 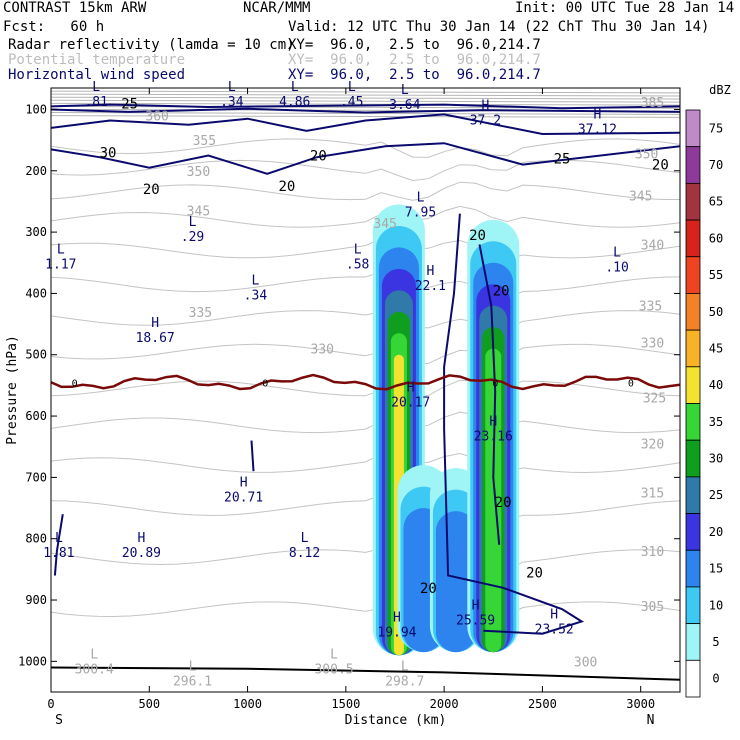 What do you see at coordinates (247, 704) in the screenshot?
I see `x-tick-label: 1000` at bounding box center [247, 704].